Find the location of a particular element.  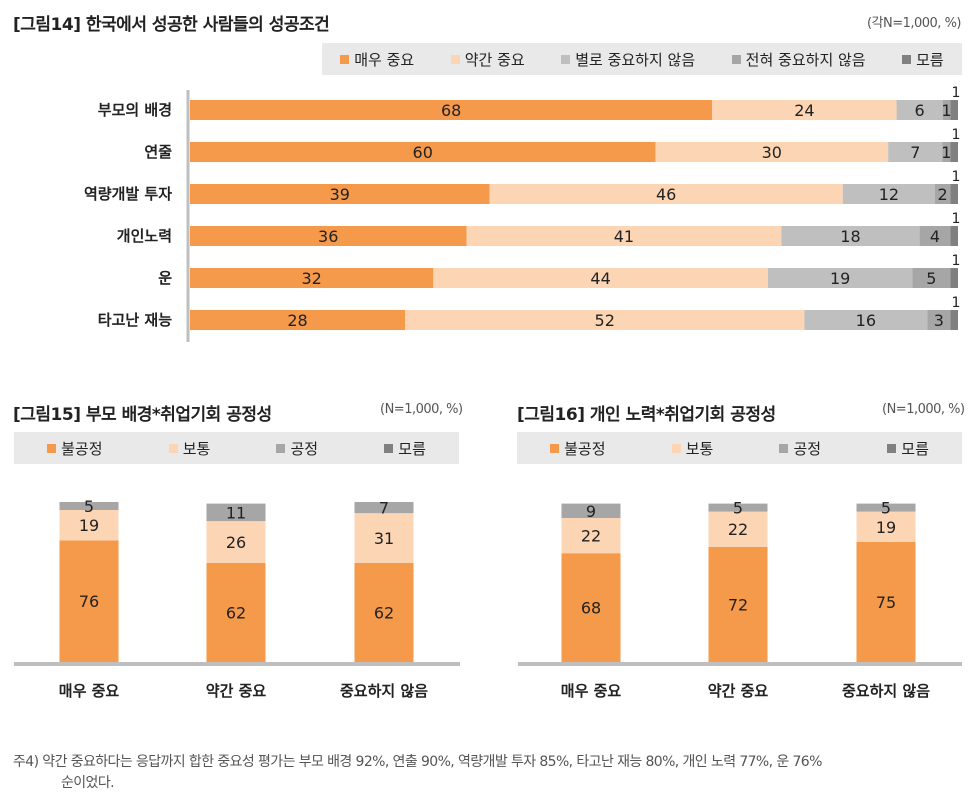

data-label: 9 is located at coordinates (591, 511).